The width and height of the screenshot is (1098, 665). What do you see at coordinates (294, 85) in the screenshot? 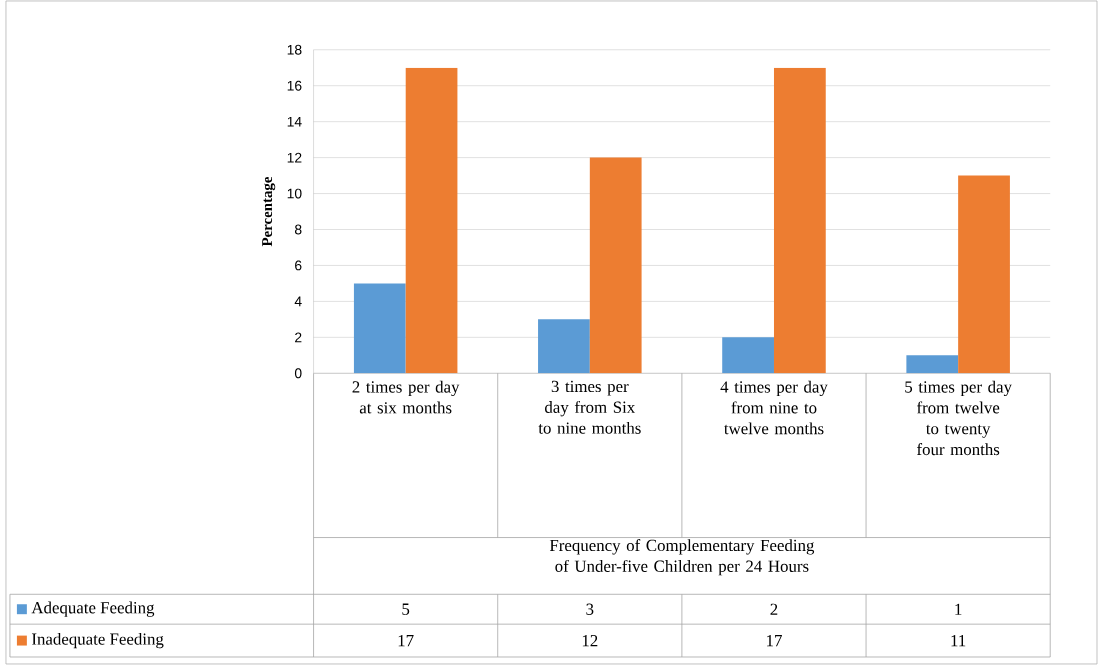
I see `y-tick-label: 16` at bounding box center [294, 85].